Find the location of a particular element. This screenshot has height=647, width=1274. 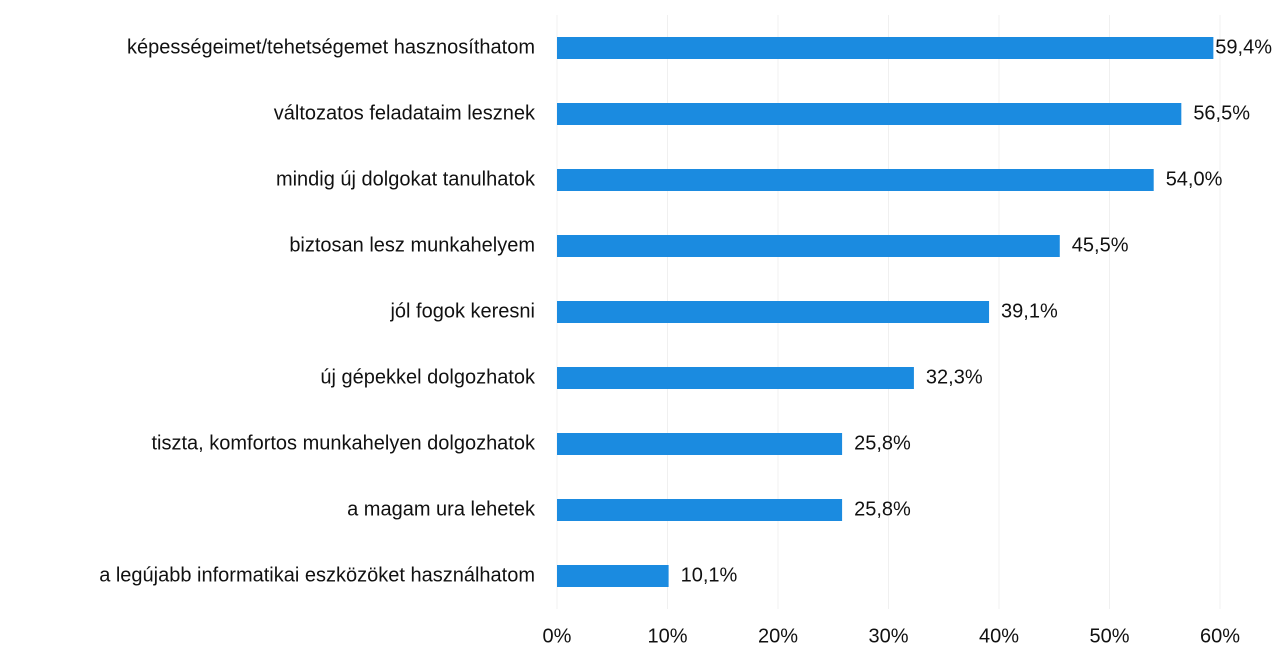

value-label: 59,4% is located at coordinates (1243, 47).